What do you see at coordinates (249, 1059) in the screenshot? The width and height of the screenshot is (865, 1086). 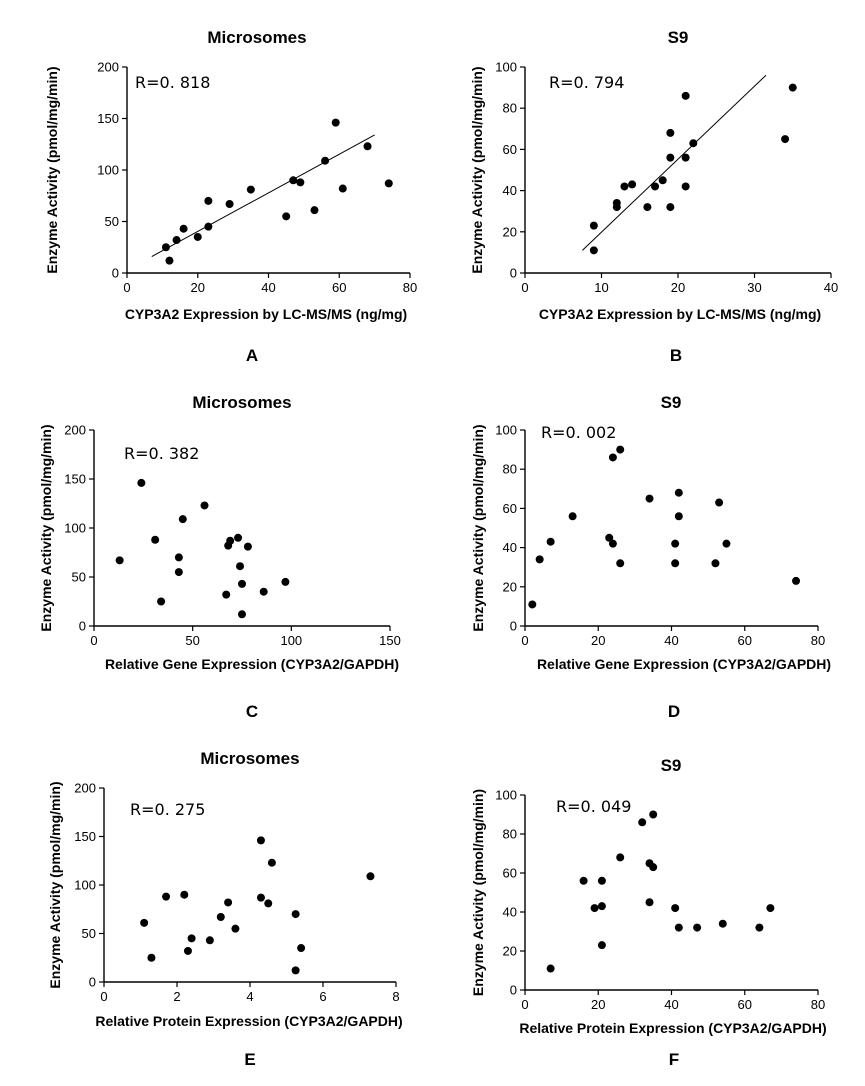 I see `panel-letter: E` at bounding box center [249, 1059].